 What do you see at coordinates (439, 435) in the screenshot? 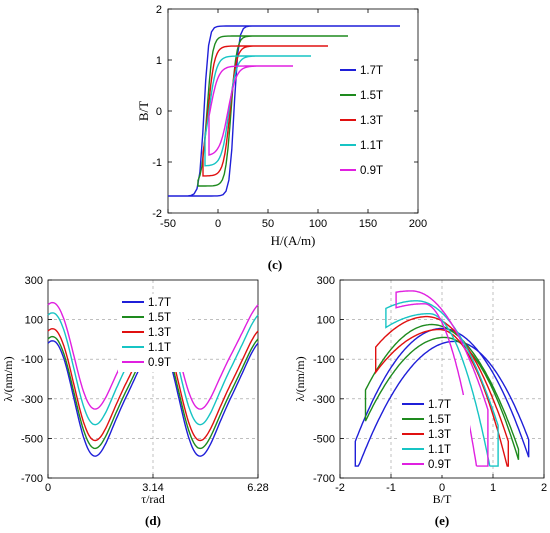
I see `e-legend-label: 1.3T` at bounding box center [439, 435].